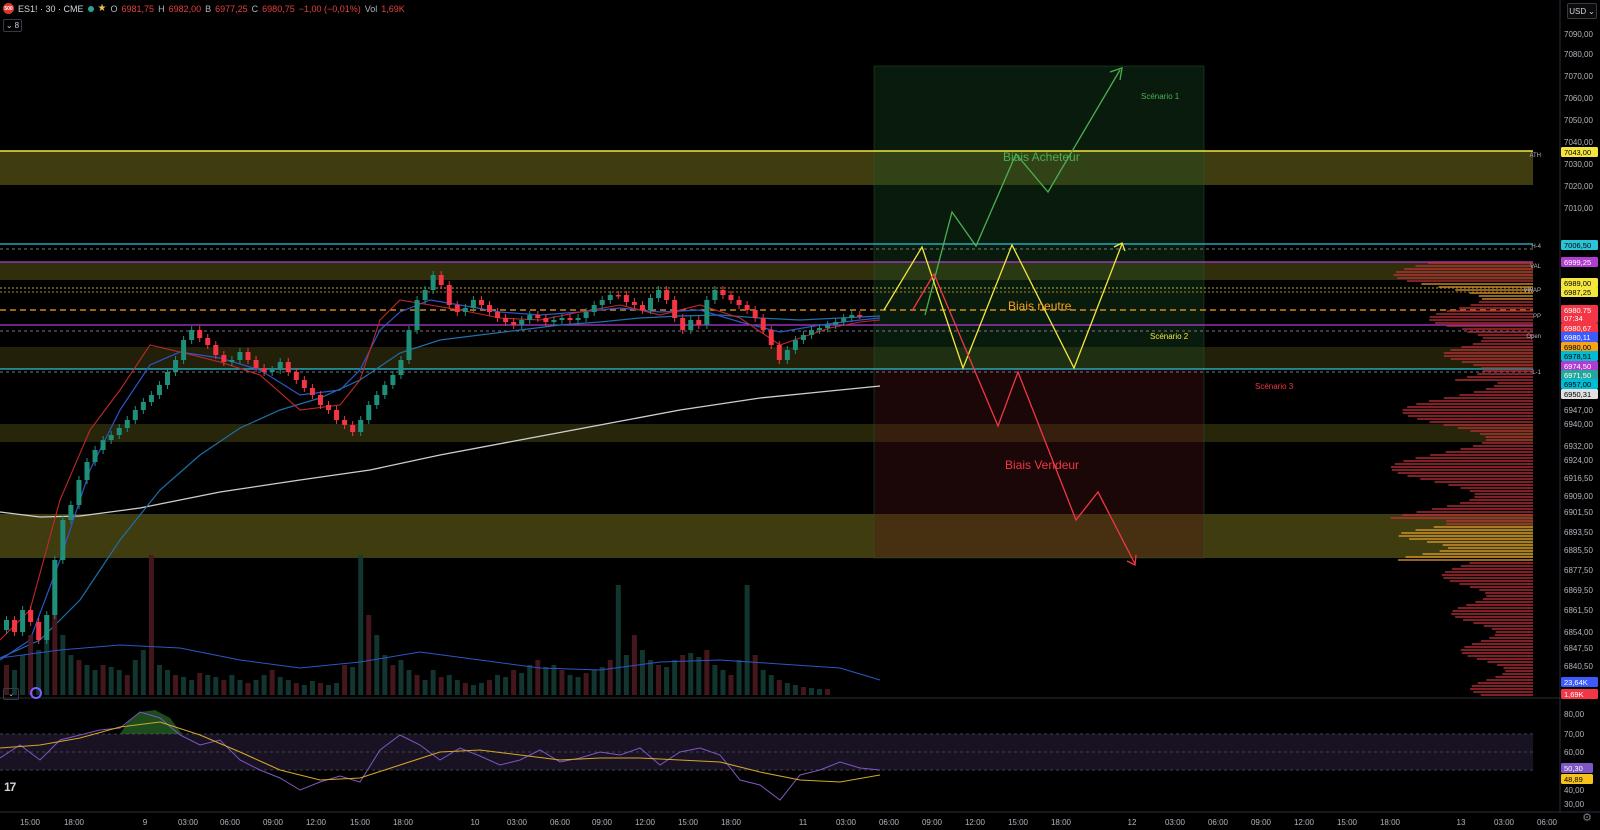 The image size is (1600, 830). What do you see at coordinates (1587, 818) in the screenshot?
I see `settings-gear-icon: ⚙` at bounding box center [1587, 818].